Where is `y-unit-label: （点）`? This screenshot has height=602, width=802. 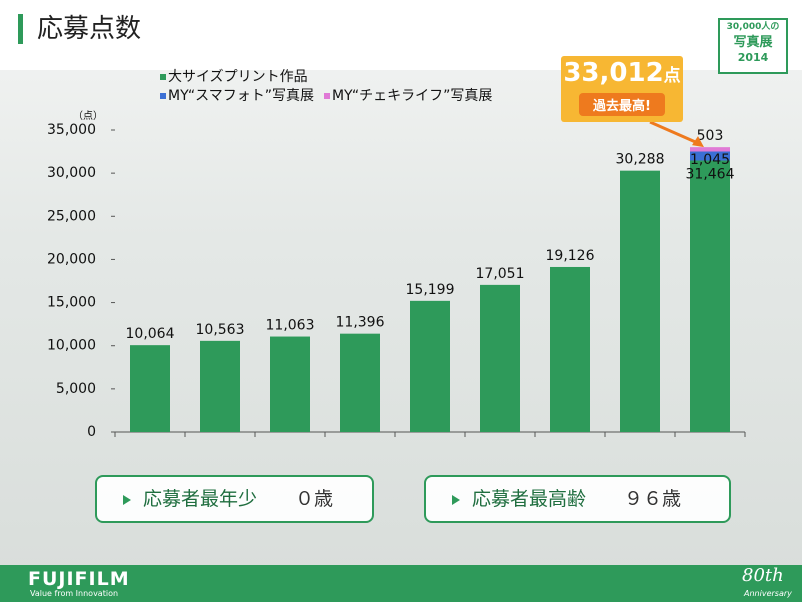 y-unit-label: （点） is located at coordinates (88, 116).